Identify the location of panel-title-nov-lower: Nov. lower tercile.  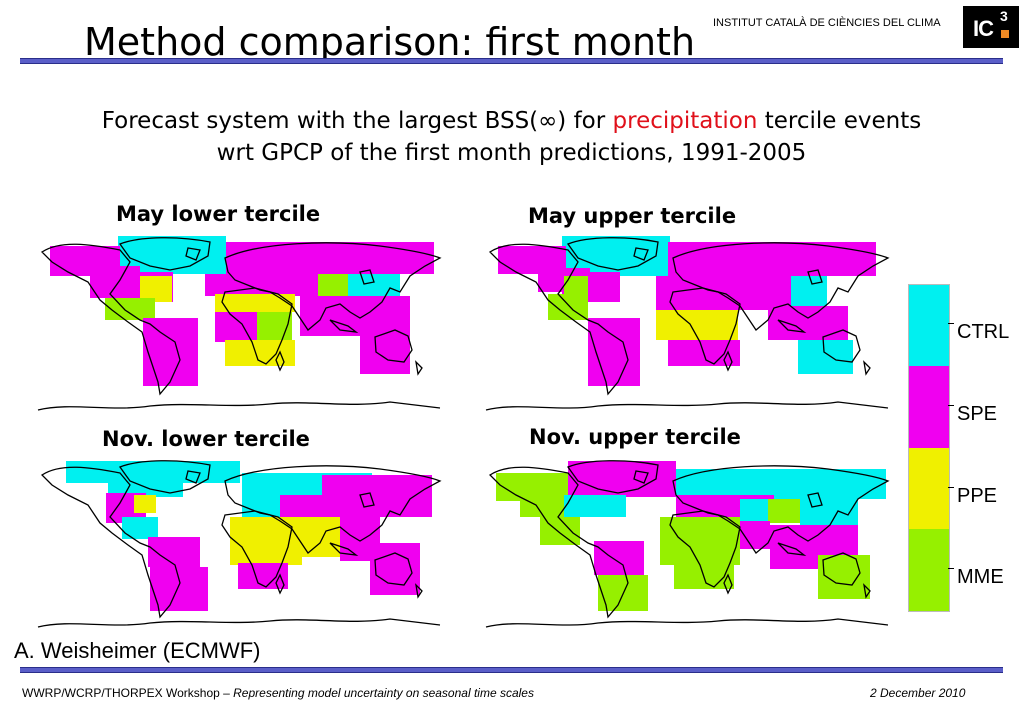
(206, 439).